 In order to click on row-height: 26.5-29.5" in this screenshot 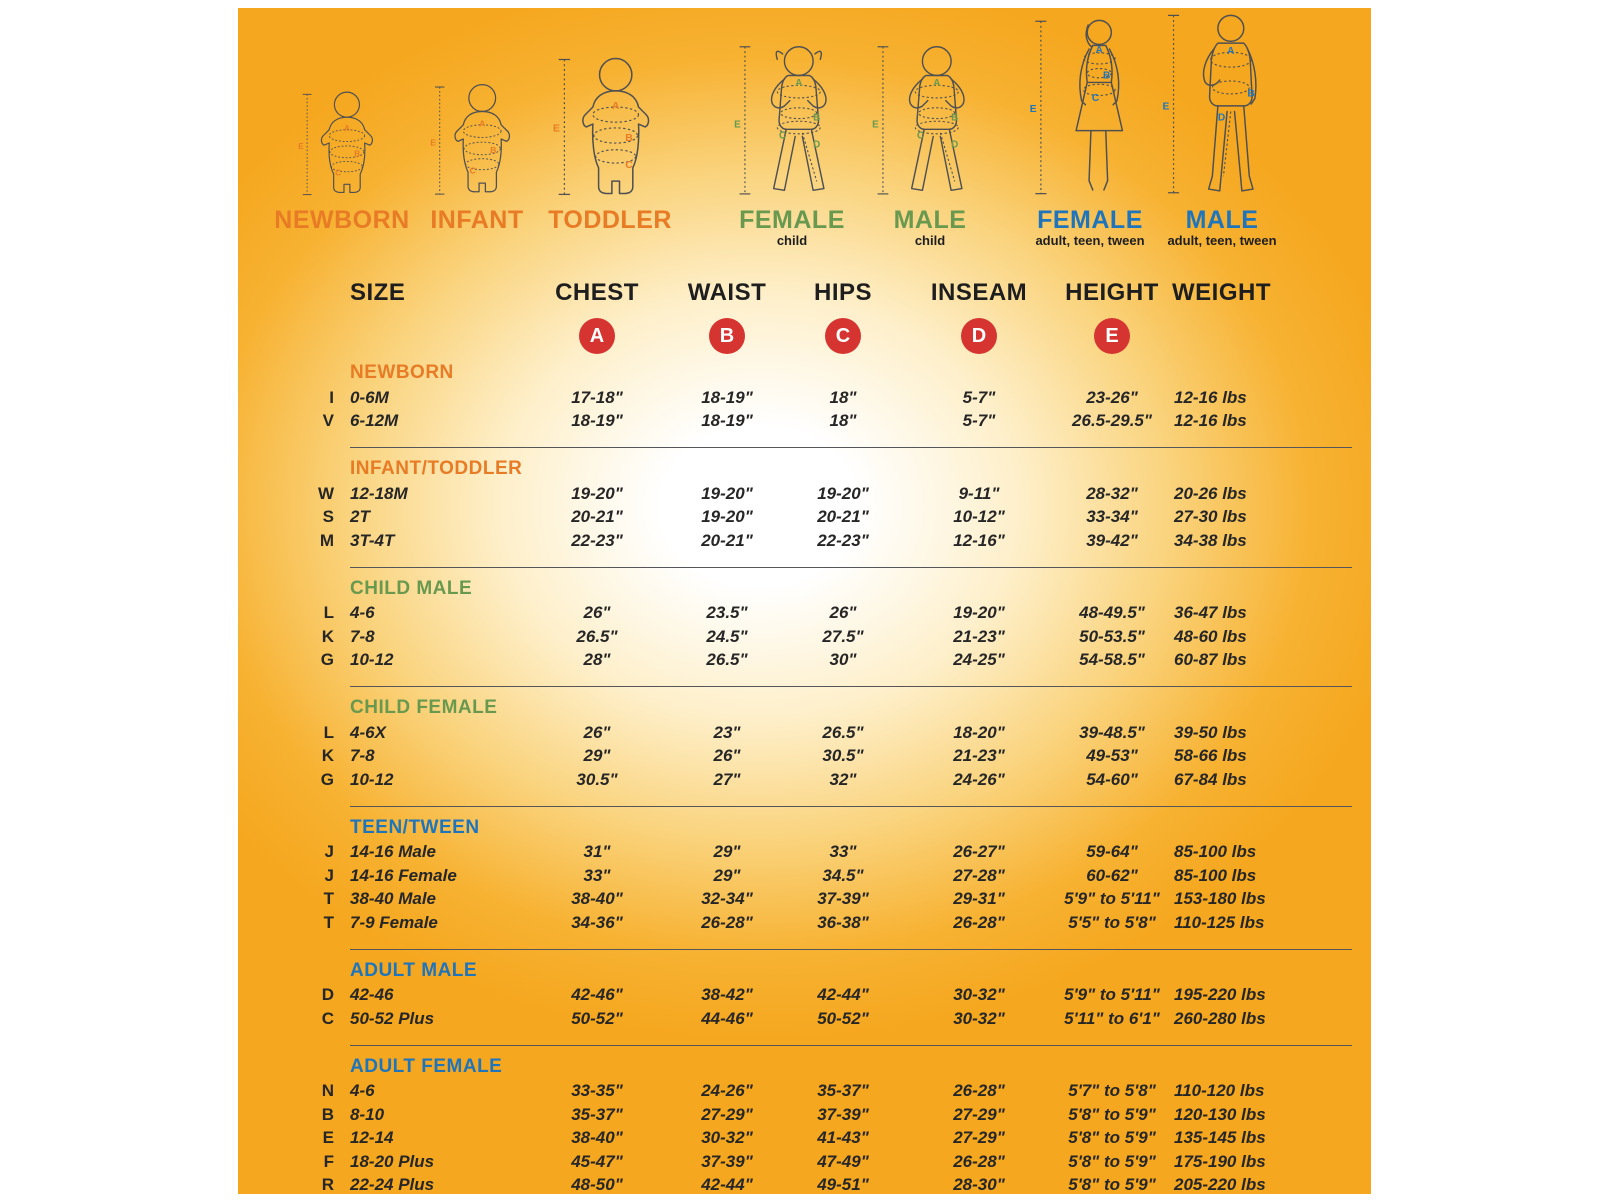, I will do `click(1112, 421)`.